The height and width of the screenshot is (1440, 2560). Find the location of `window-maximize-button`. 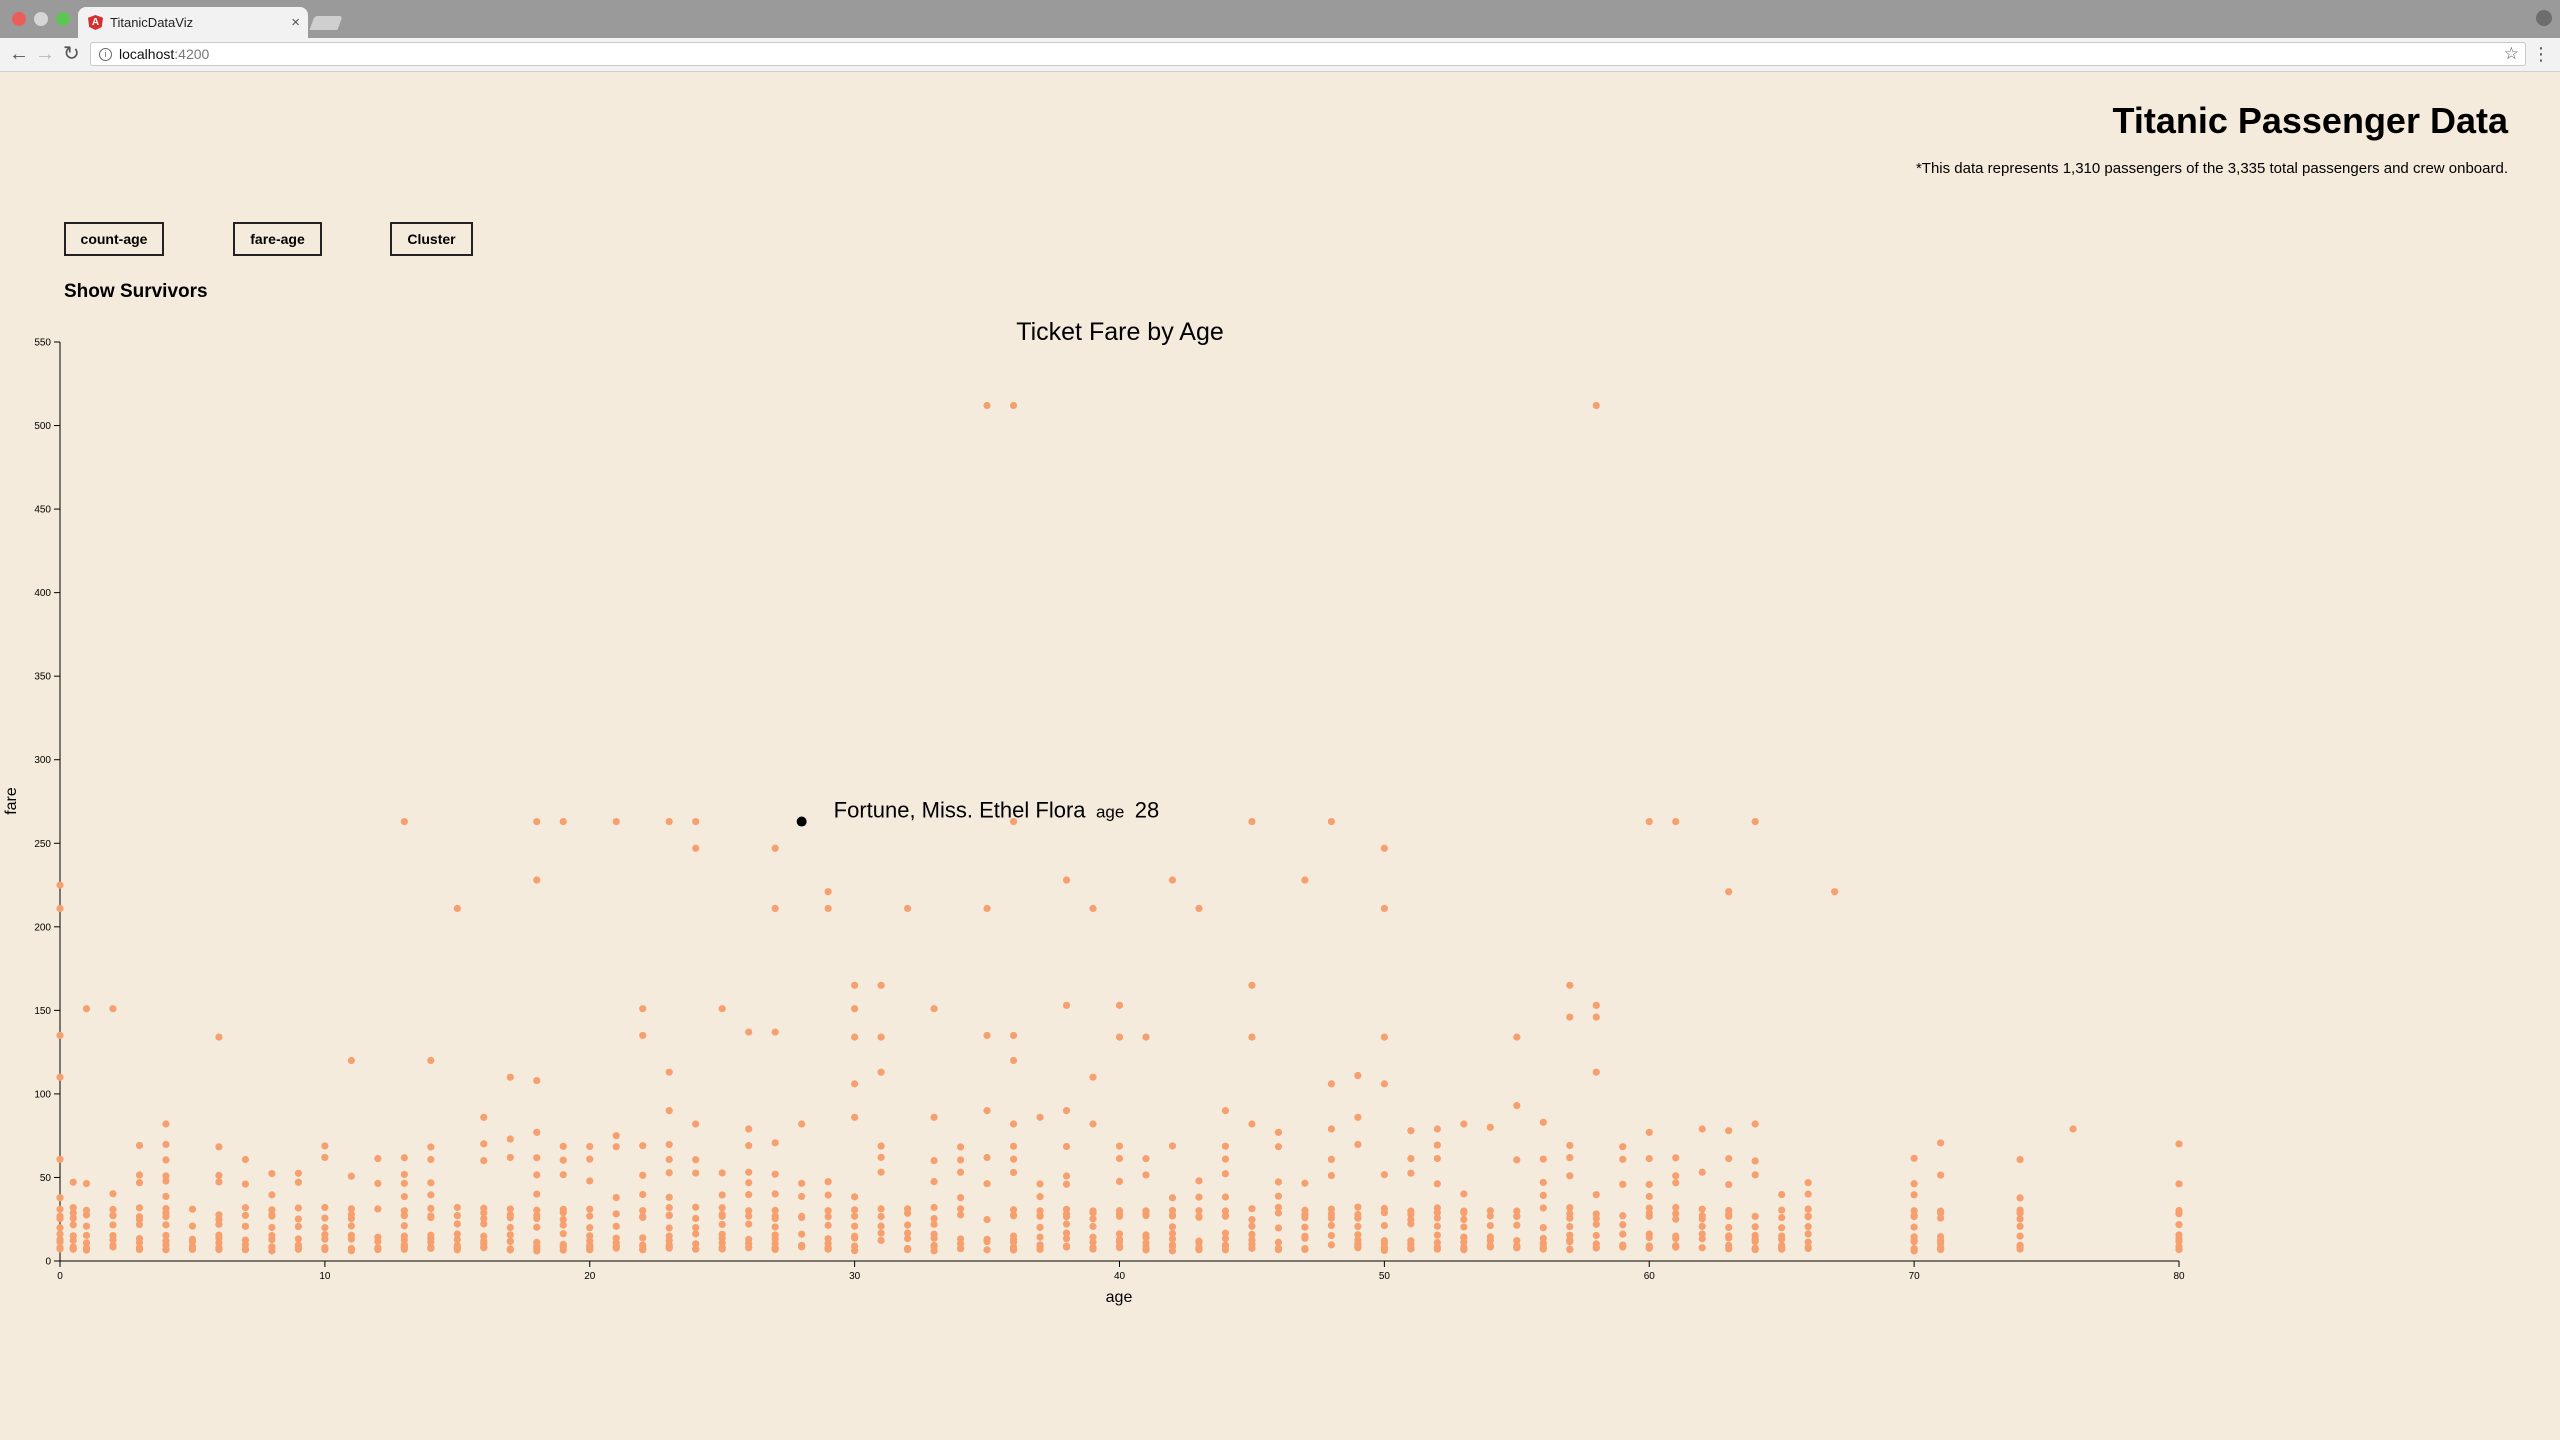

window-maximize-button is located at coordinates (63, 19).